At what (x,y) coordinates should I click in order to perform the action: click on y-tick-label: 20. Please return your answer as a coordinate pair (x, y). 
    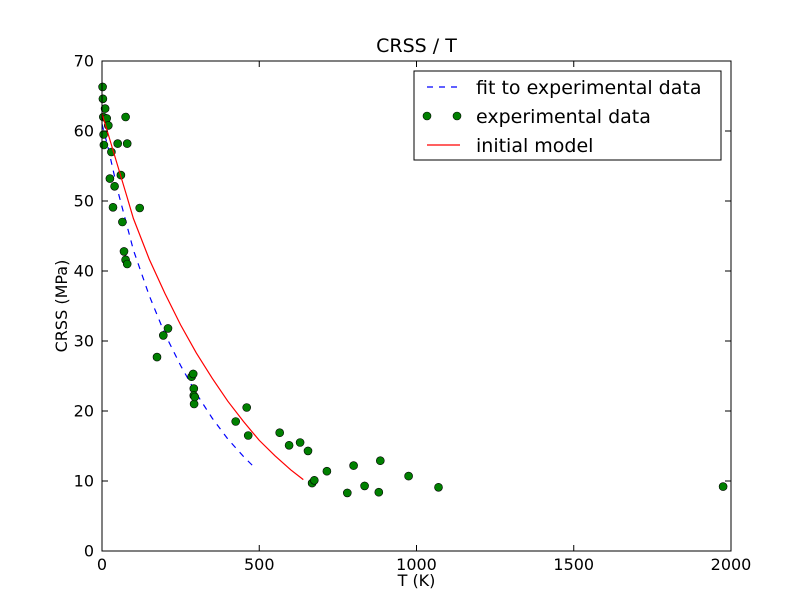
    Looking at the image, I should click on (84, 411).